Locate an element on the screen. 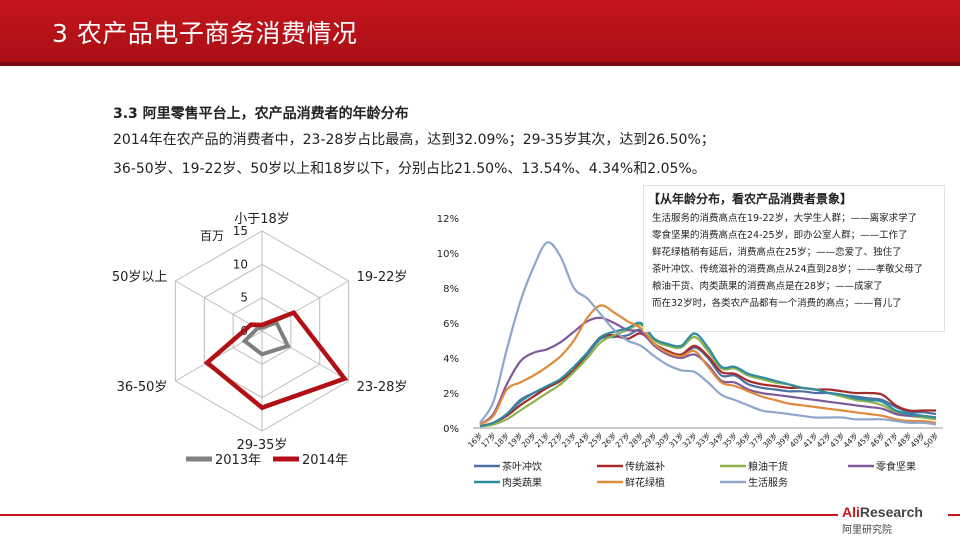  y-tick-label: 0% is located at coordinates (451, 429).